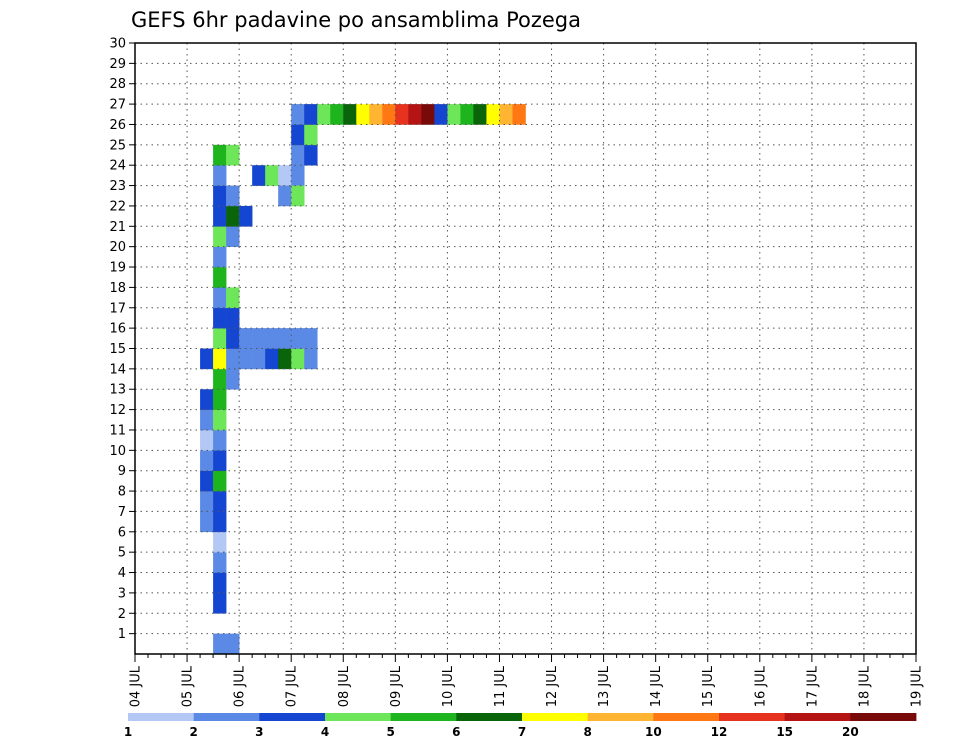  I want to click on x-tick-label: 12 JUL, so click(552, 686).